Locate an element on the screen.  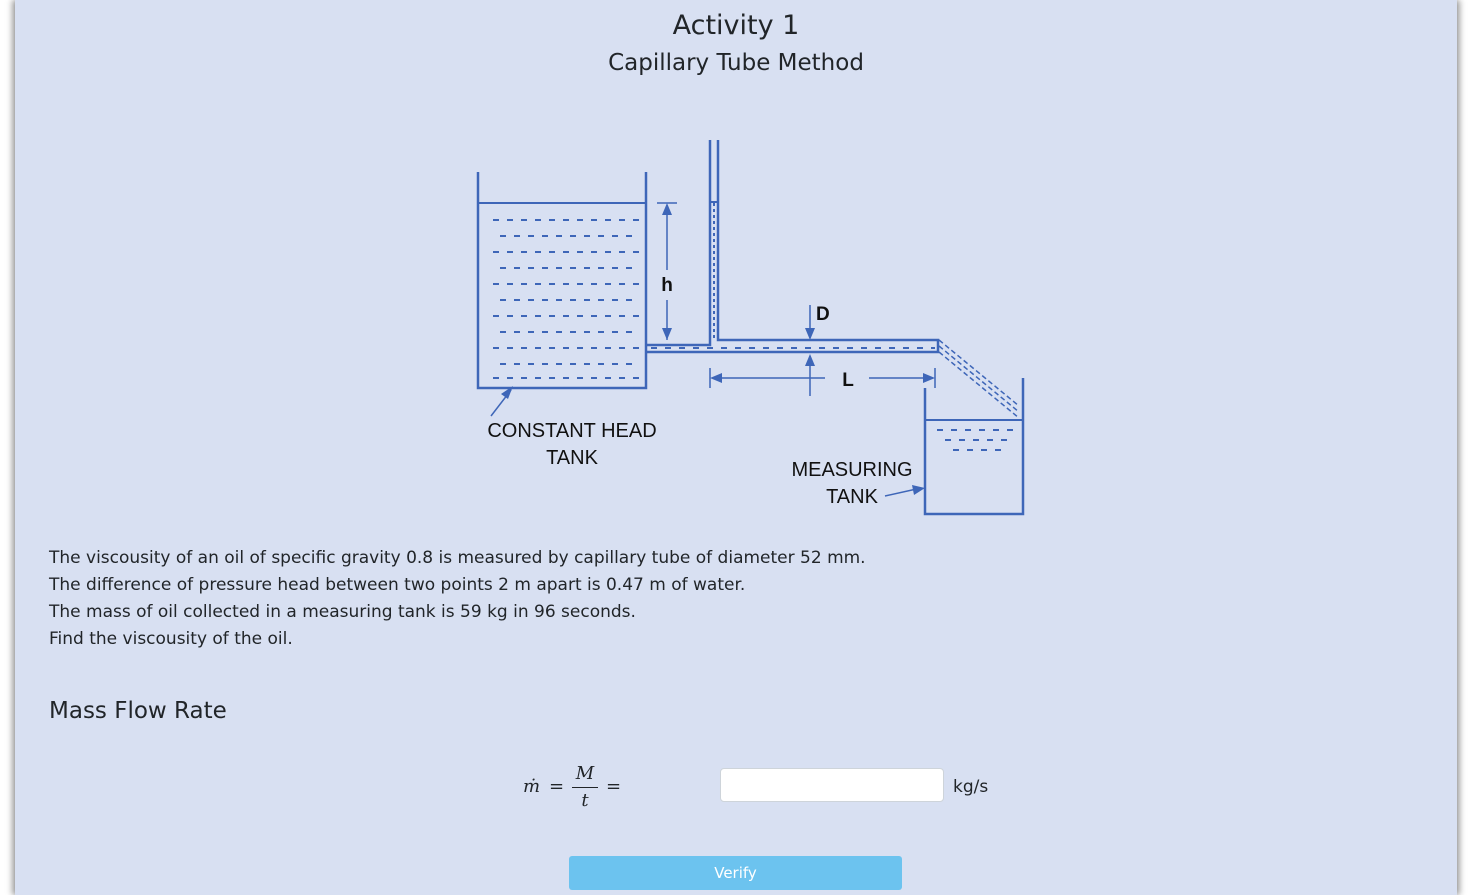
unit-label: kg/s is located at coordinates (971, 787).